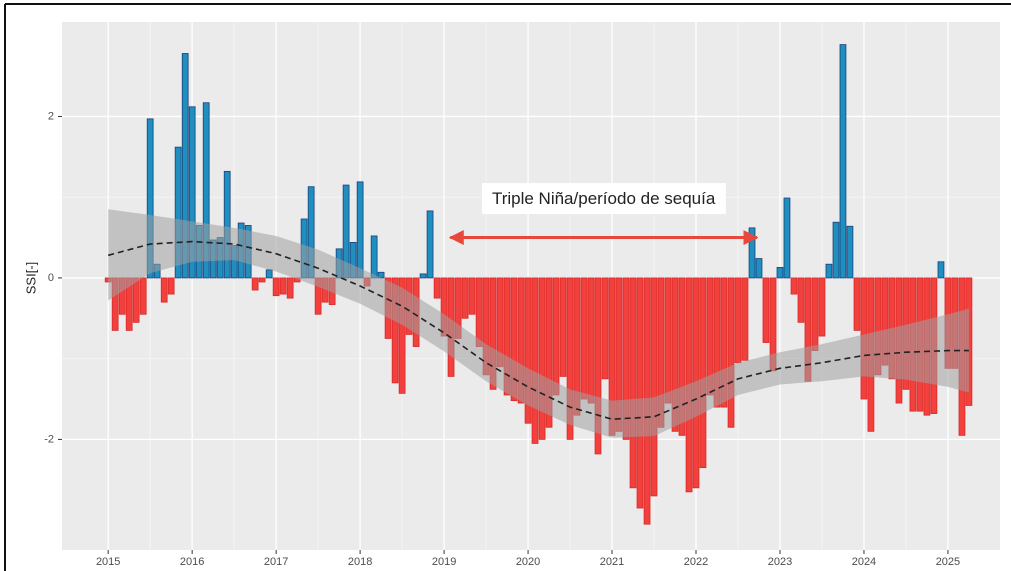  I want to click on x-tick-label: 2024, so click(864, 562).